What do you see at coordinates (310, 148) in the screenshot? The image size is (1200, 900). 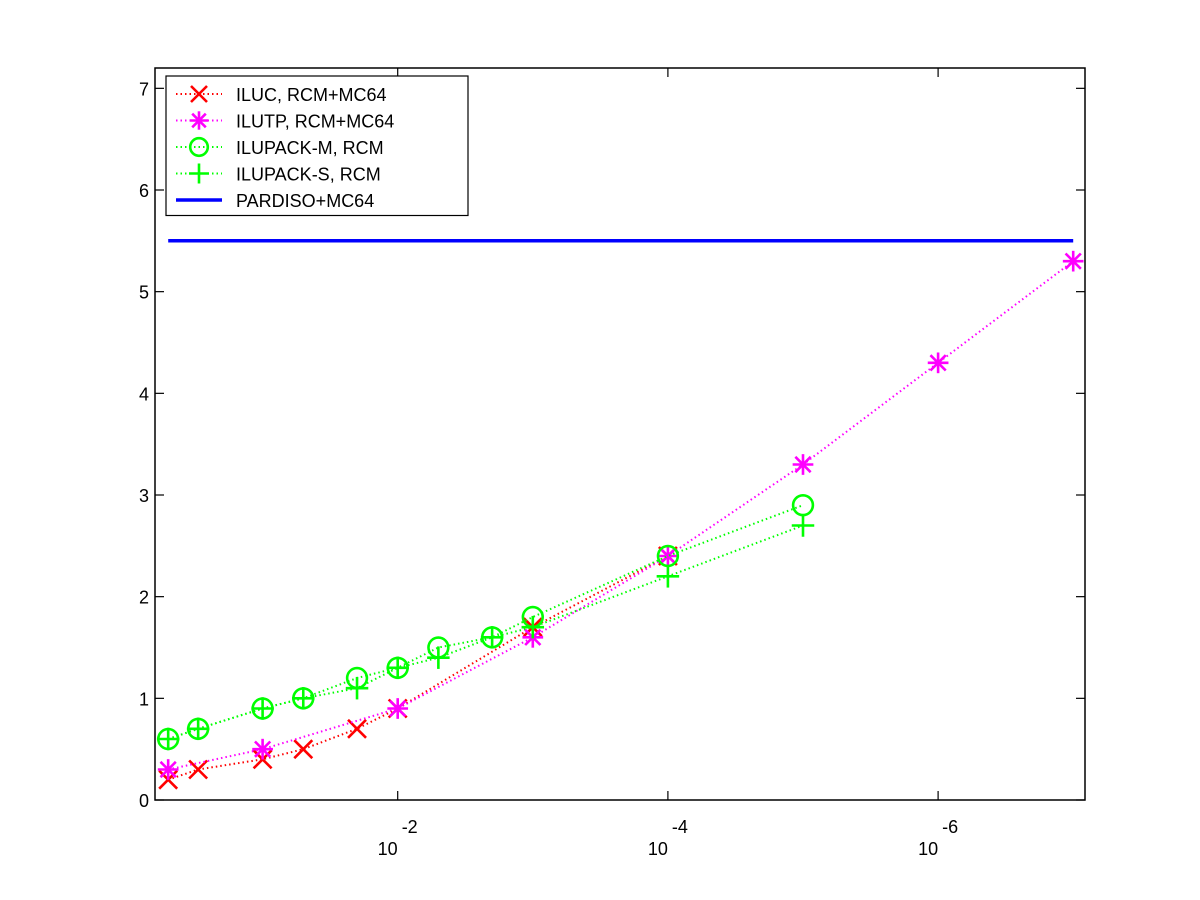 I see `legend-label: ILUPACK-M, RCM` at bounding box center [310, 148].